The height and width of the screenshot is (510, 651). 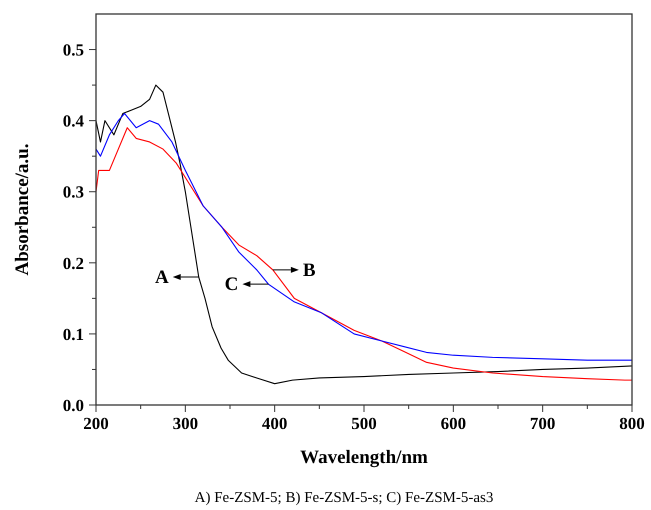 I want to click on y-tick-label: 0.1, so click(x=73, y=334).